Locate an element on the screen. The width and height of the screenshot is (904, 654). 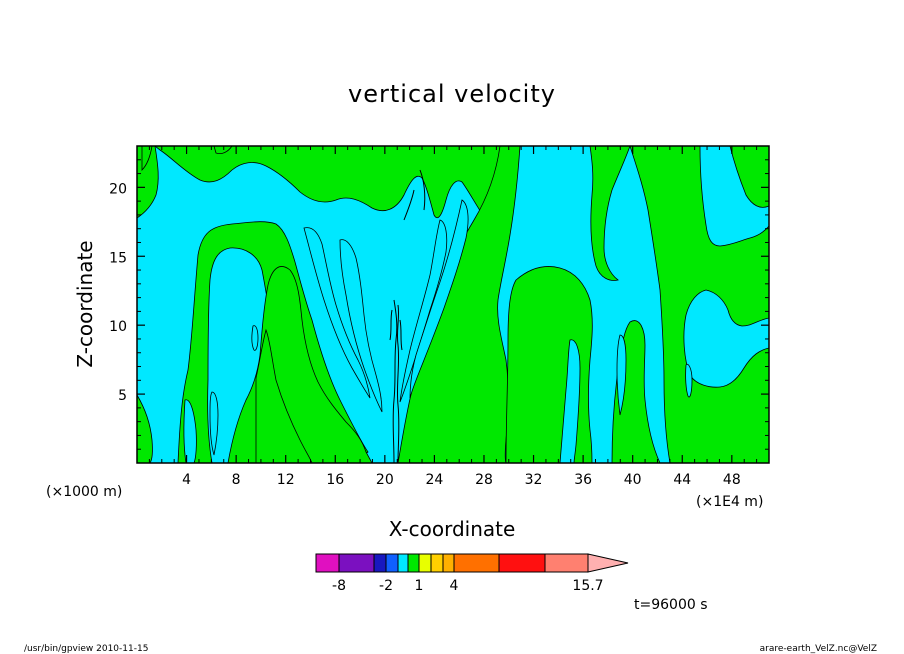
y-tick-label: 15 is located at coordinates (118, 258).